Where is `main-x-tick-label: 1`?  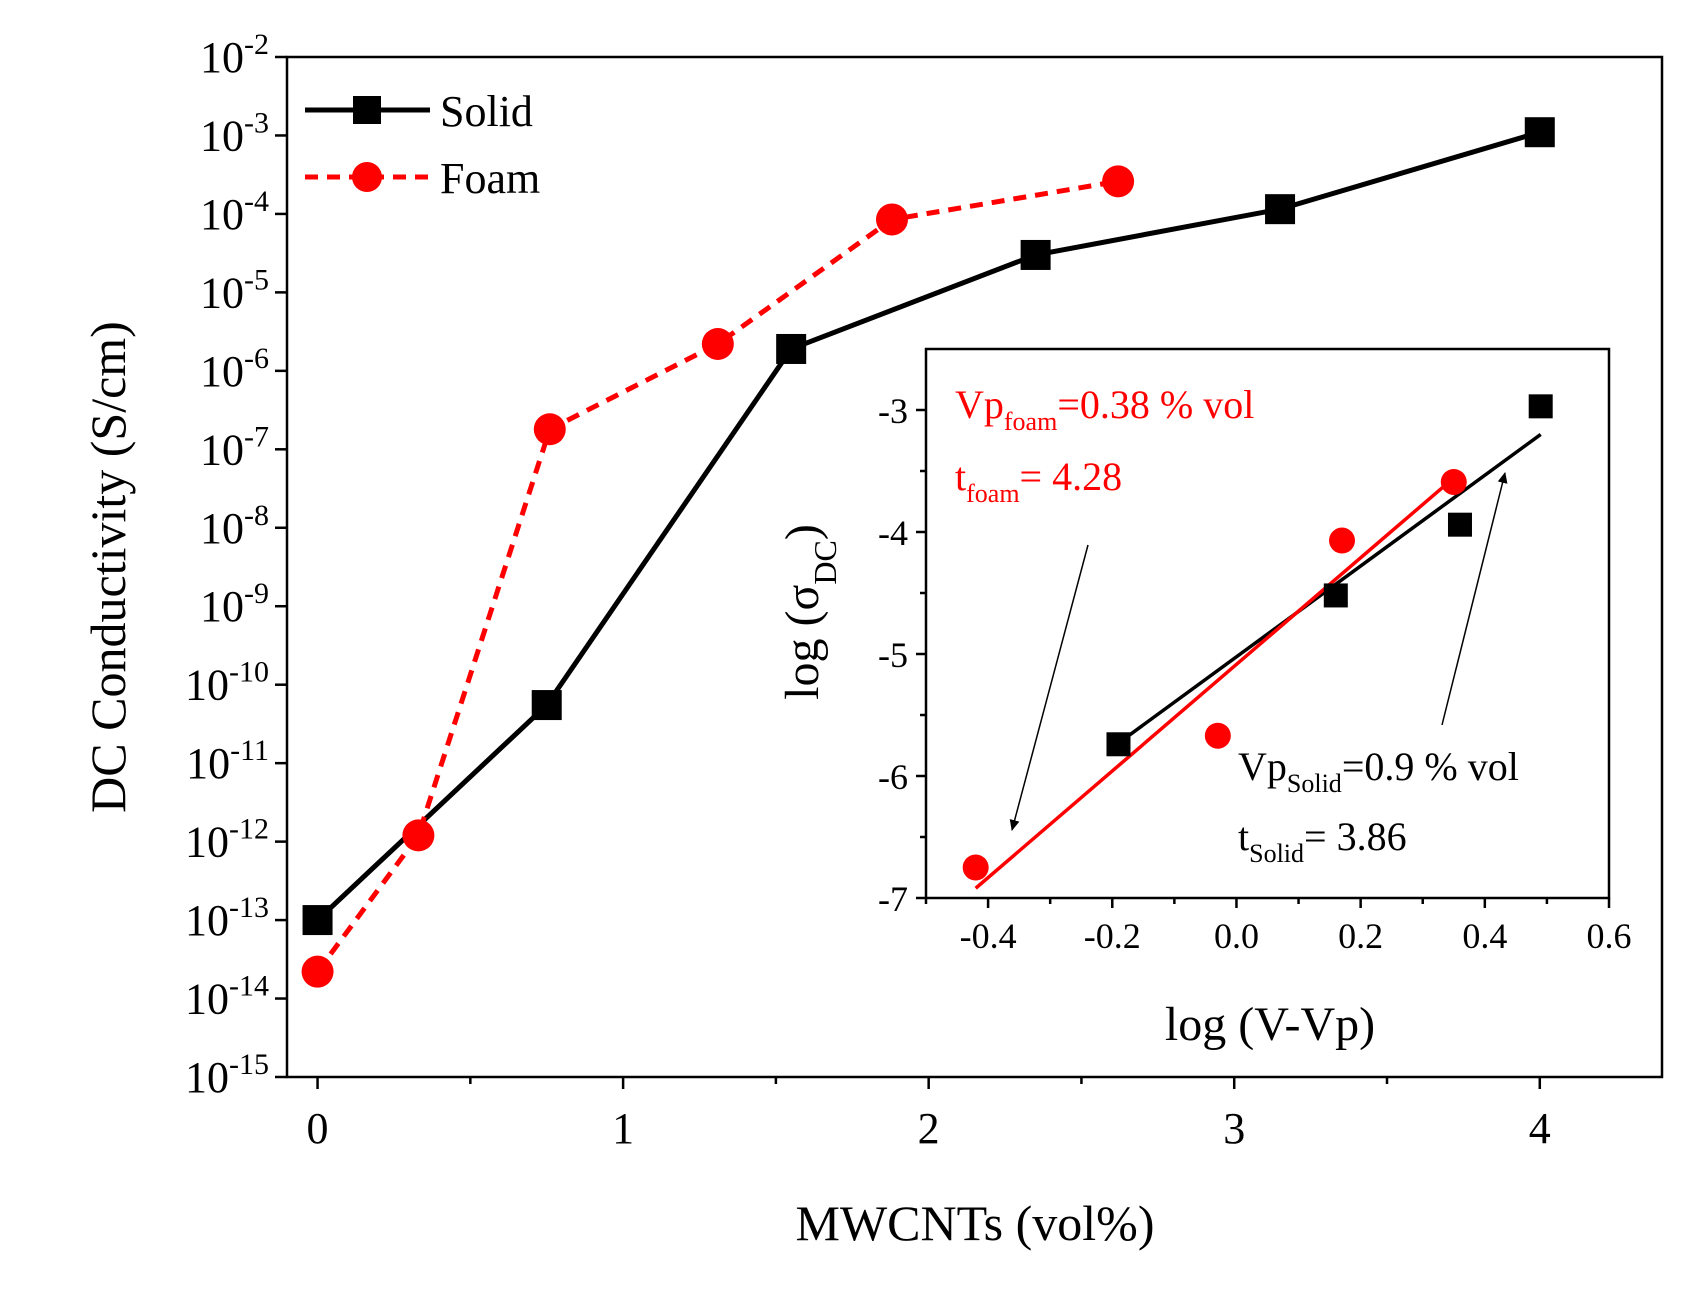
main-x-tick-label: 1 is located at coordinates (623, 1128).